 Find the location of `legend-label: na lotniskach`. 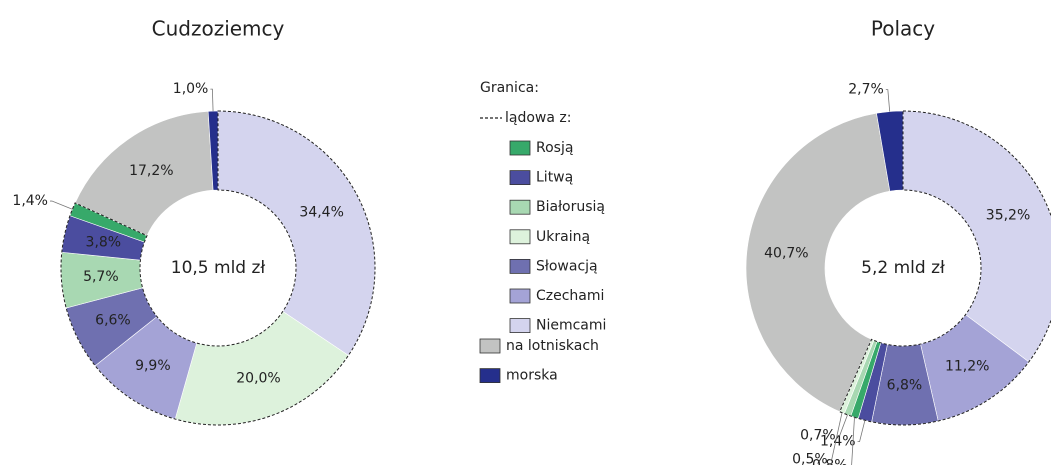

legend-label: na lotniskach is located at coordinates (552, 346).